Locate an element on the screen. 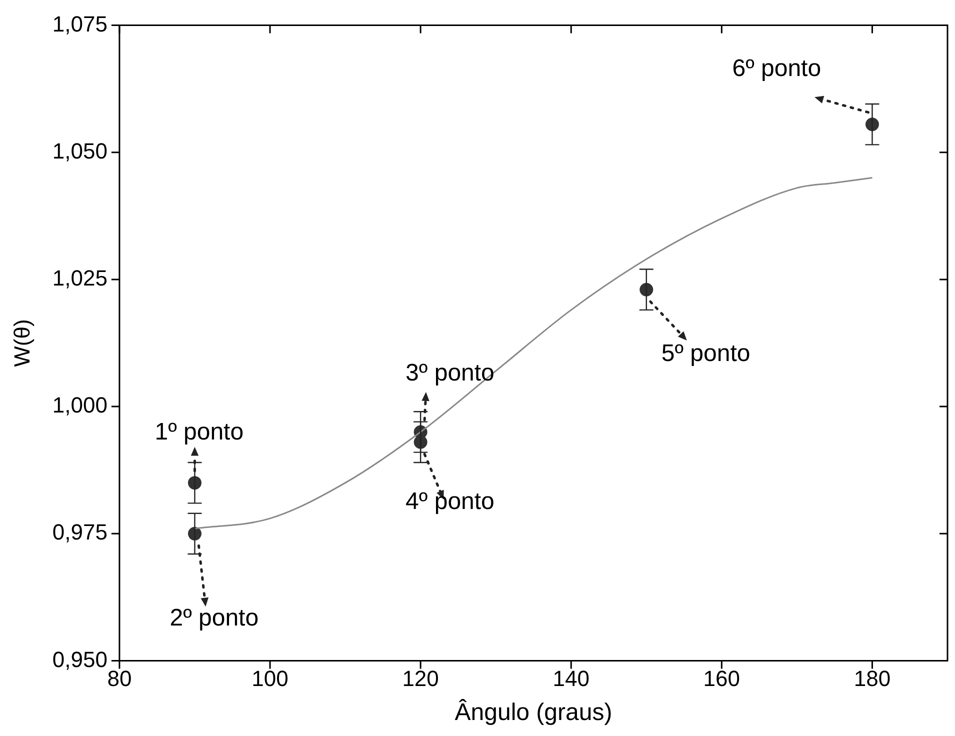 This screenshot has width=955, height=736. y-tick-label: 1,025 is located at coordinates (80, 278).